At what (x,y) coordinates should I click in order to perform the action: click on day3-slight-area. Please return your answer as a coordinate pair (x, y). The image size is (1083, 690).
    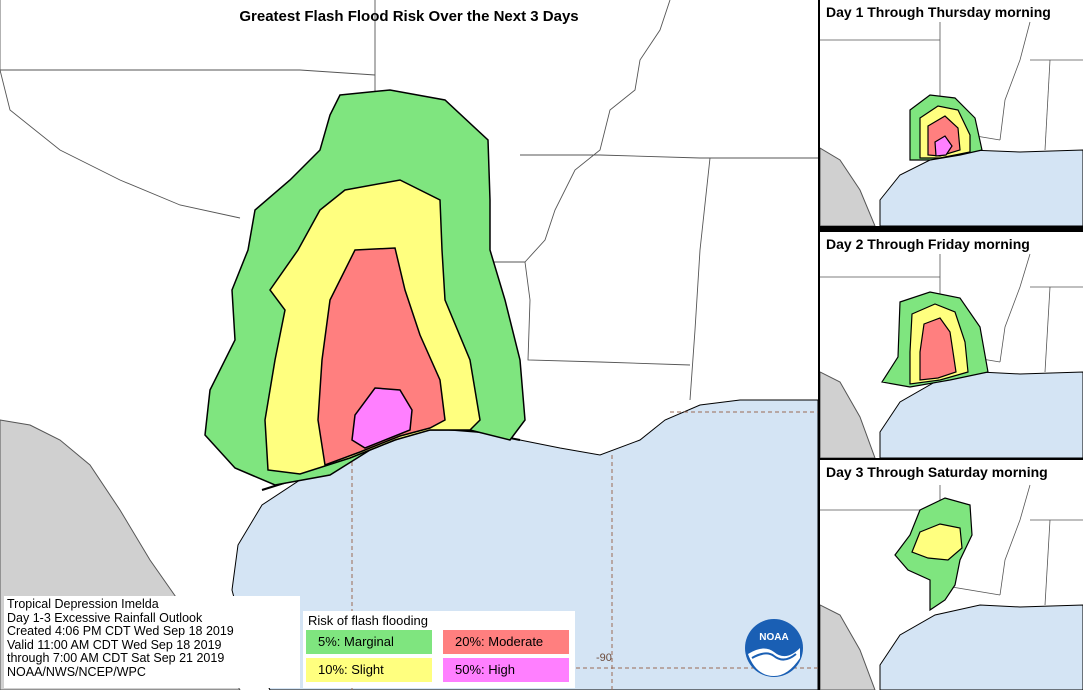
    Looking at the image, I should click on (937, 542).